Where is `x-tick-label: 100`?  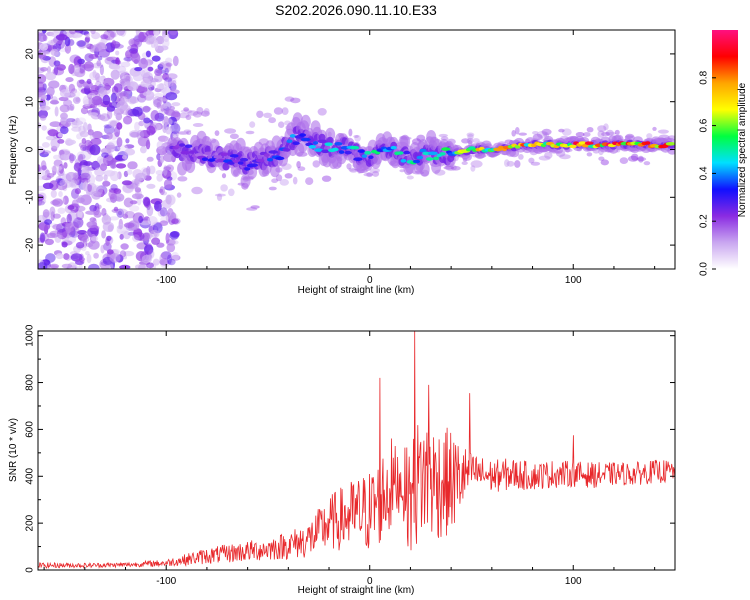
x-tick-label: 100 is located at coordinates (573, 581).